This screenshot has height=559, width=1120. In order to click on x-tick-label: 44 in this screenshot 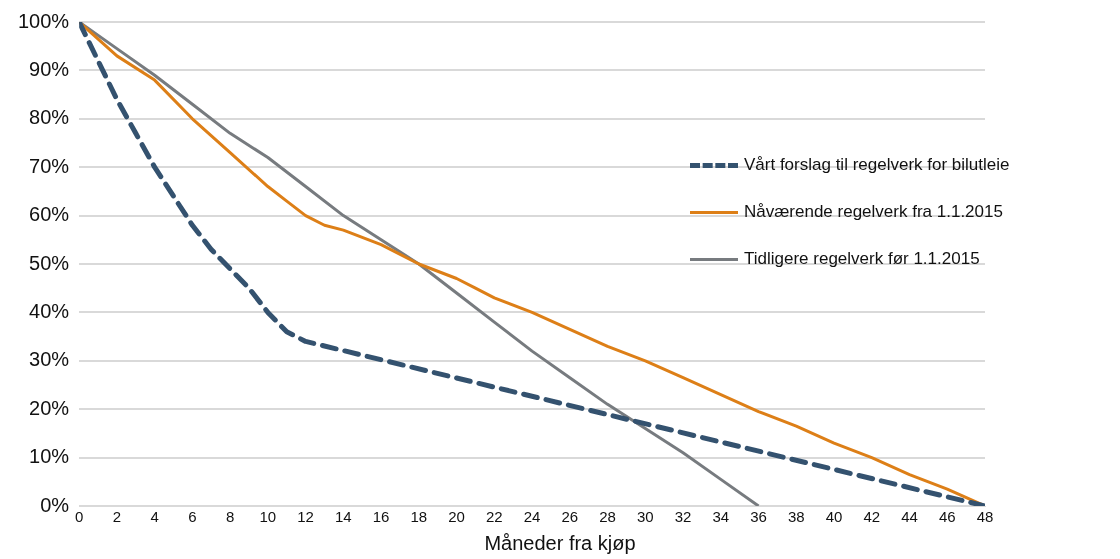, I will do `click(909, 517)`.